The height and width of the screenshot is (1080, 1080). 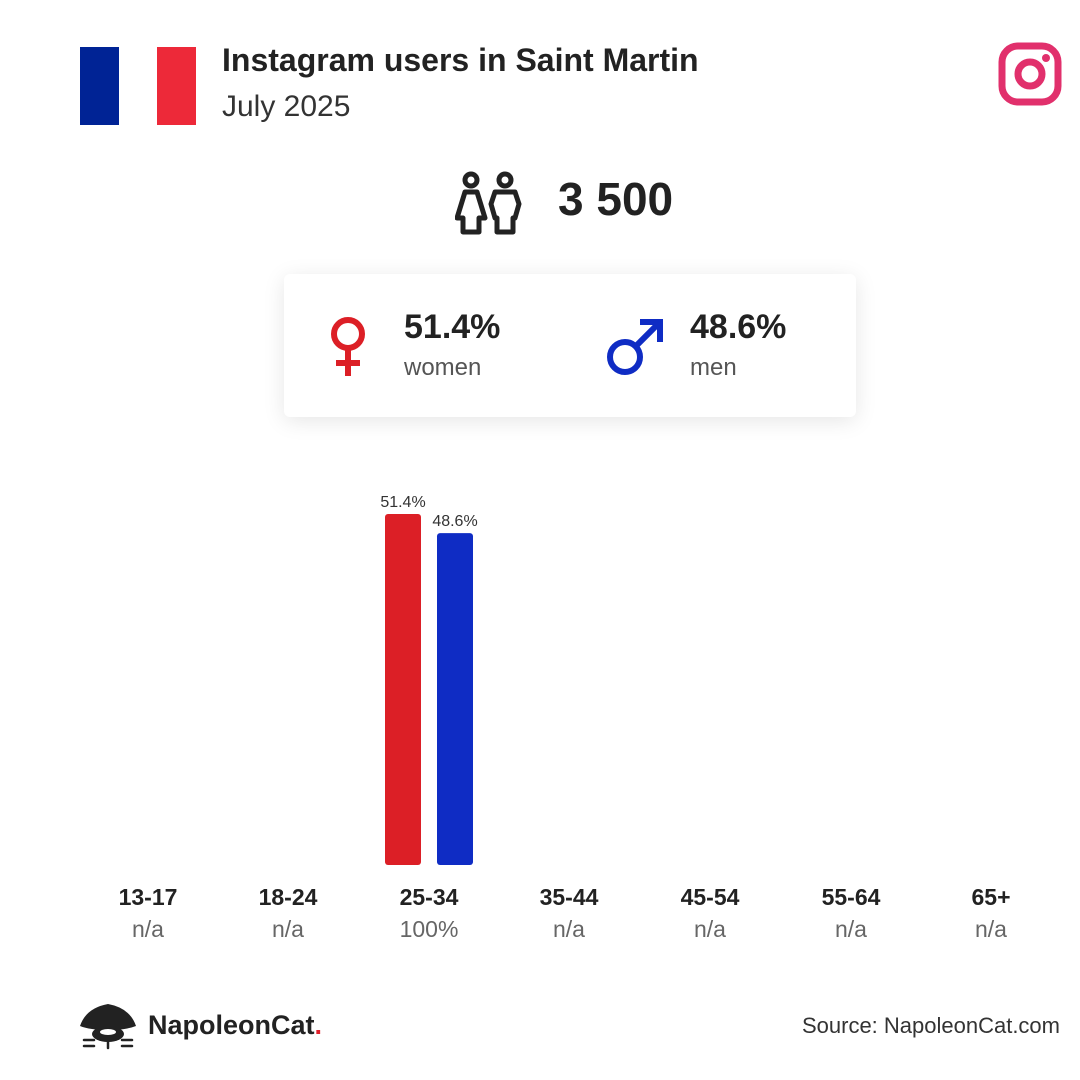 What do you see at coordinates (454, 521) in the screenshot?
I see `bar-label-men-25-34: 48.6%` at bounding box center [454, 521].